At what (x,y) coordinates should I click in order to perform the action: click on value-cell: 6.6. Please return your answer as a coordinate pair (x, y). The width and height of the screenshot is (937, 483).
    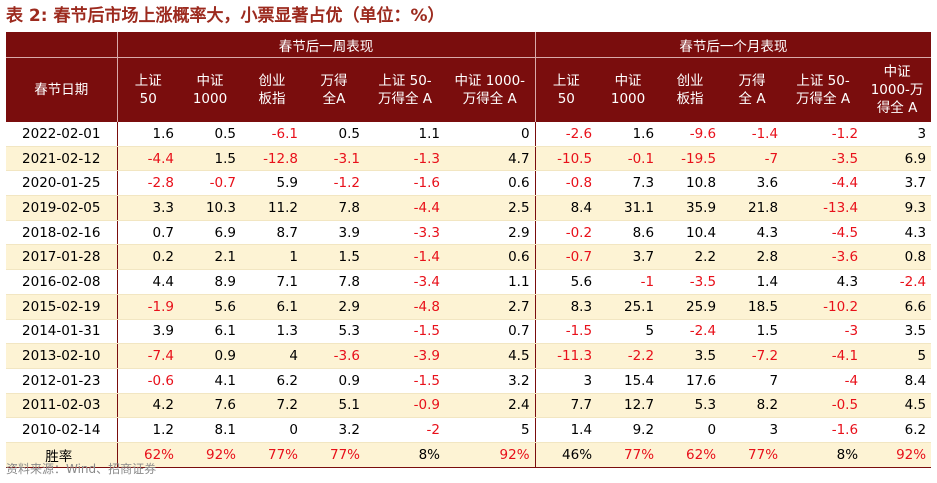
    Looking at the image, I should click on (897, 307).